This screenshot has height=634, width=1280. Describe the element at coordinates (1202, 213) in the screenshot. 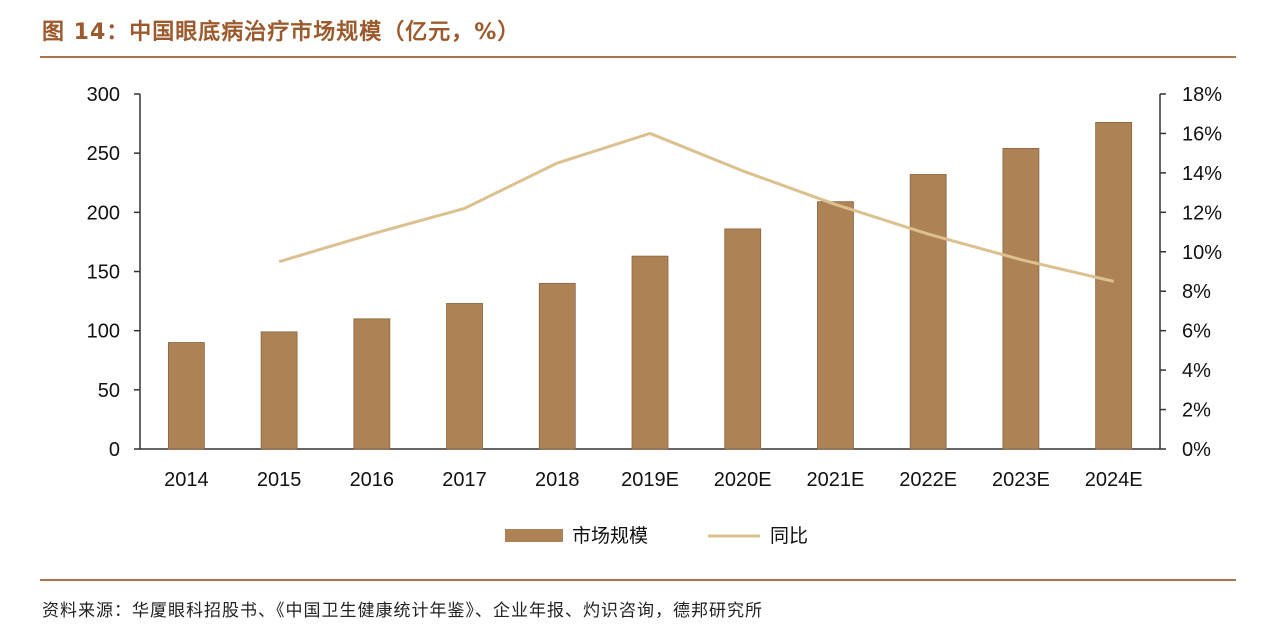

I see `right-tick-label: 12%` at that location.